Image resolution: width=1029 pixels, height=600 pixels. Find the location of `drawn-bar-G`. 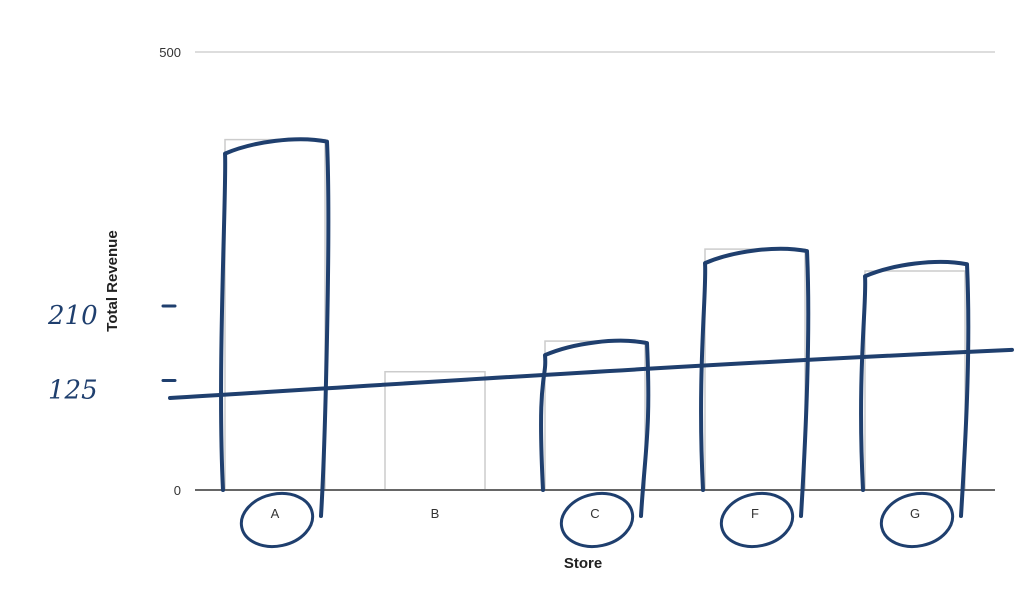

drawn-bar-G is located at coordinates (915, 388).